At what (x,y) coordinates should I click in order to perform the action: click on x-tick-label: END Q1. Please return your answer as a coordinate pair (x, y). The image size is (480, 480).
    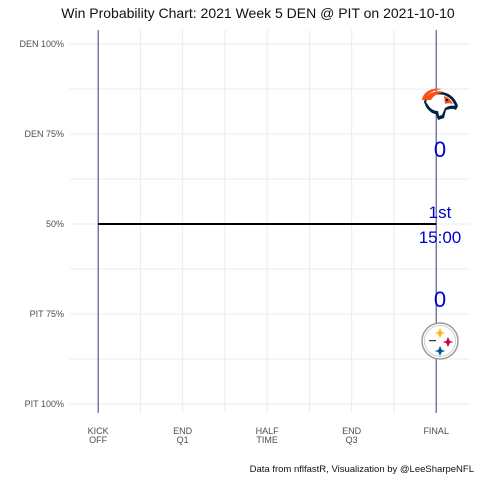
    Looking at the image, I should click on (183, 435).